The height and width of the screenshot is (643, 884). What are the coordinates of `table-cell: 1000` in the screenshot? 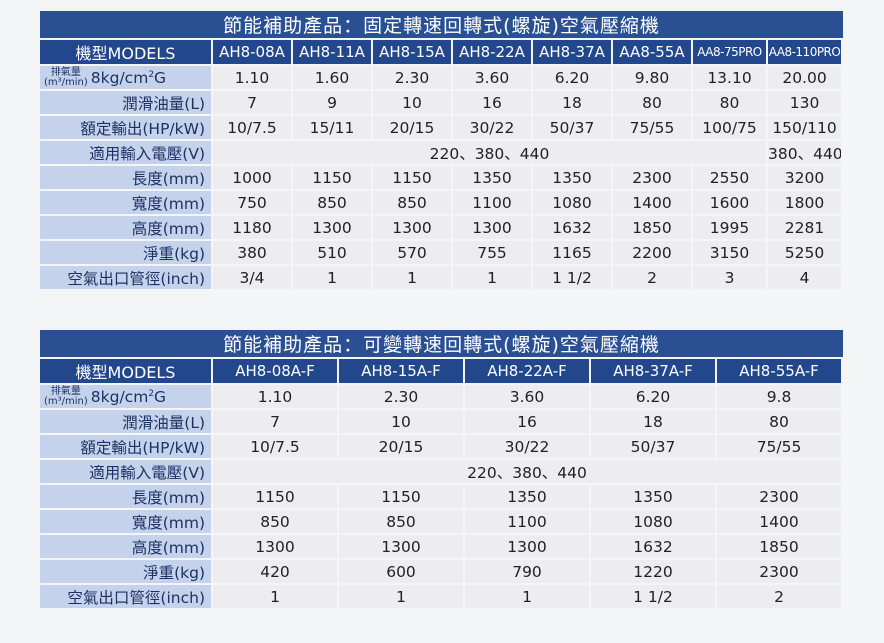 It's located at (253, 178).